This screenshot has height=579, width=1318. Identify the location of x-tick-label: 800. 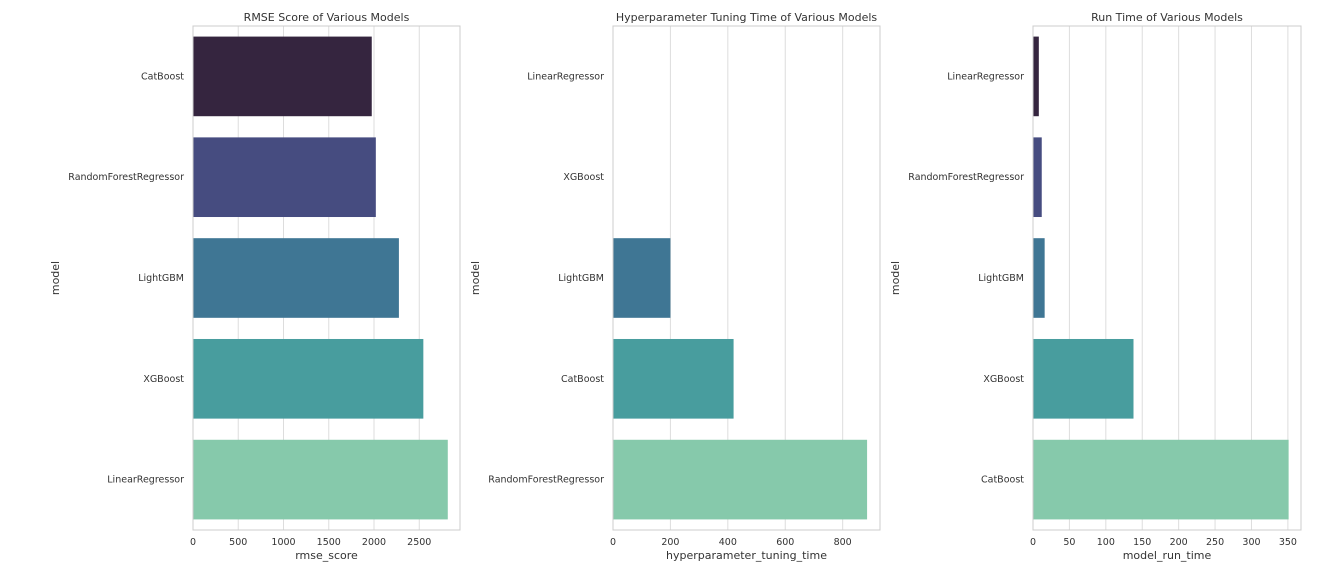
(843, 542).